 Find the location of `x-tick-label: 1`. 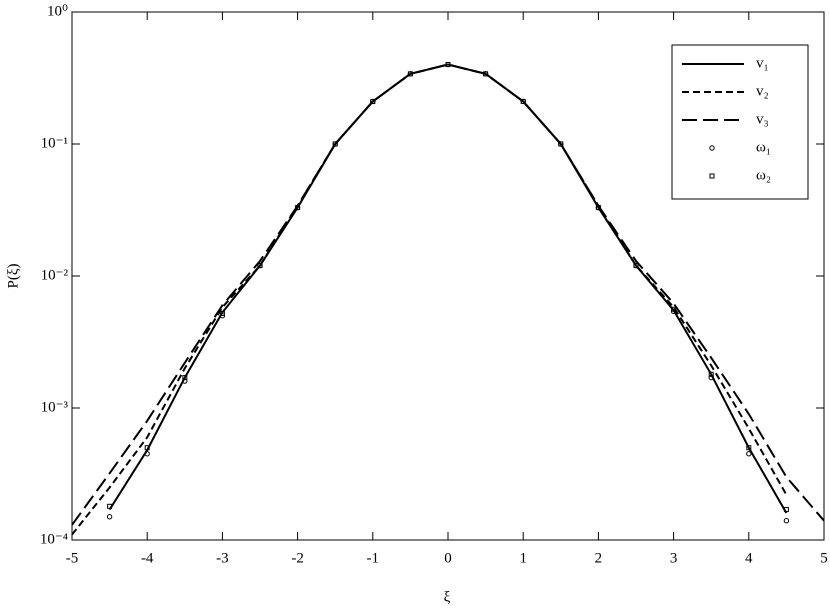

x-tick-label: 1 is located at coordinates (523, 558).